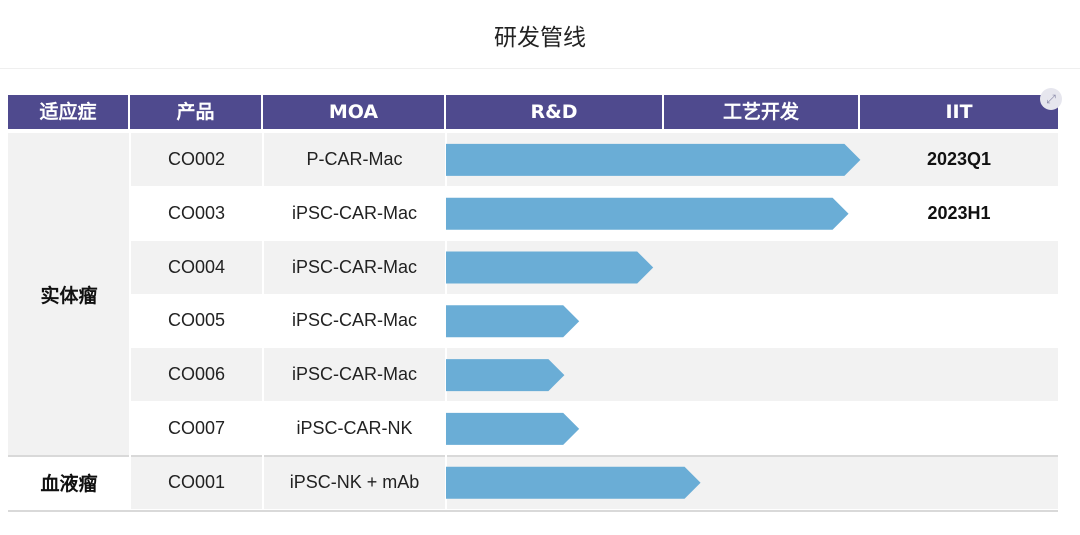 This screenshot has height=535, width=1080. I want to click on group-label: 实体瘤, so click(69, 294).